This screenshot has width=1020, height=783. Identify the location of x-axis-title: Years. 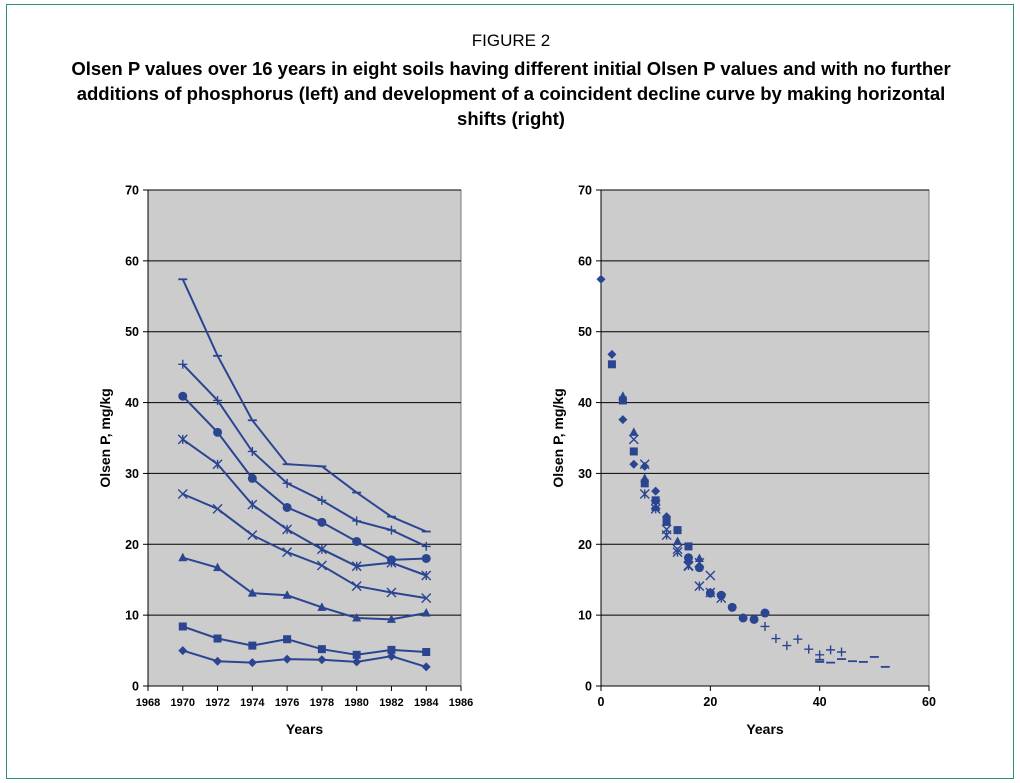
(765, 729).